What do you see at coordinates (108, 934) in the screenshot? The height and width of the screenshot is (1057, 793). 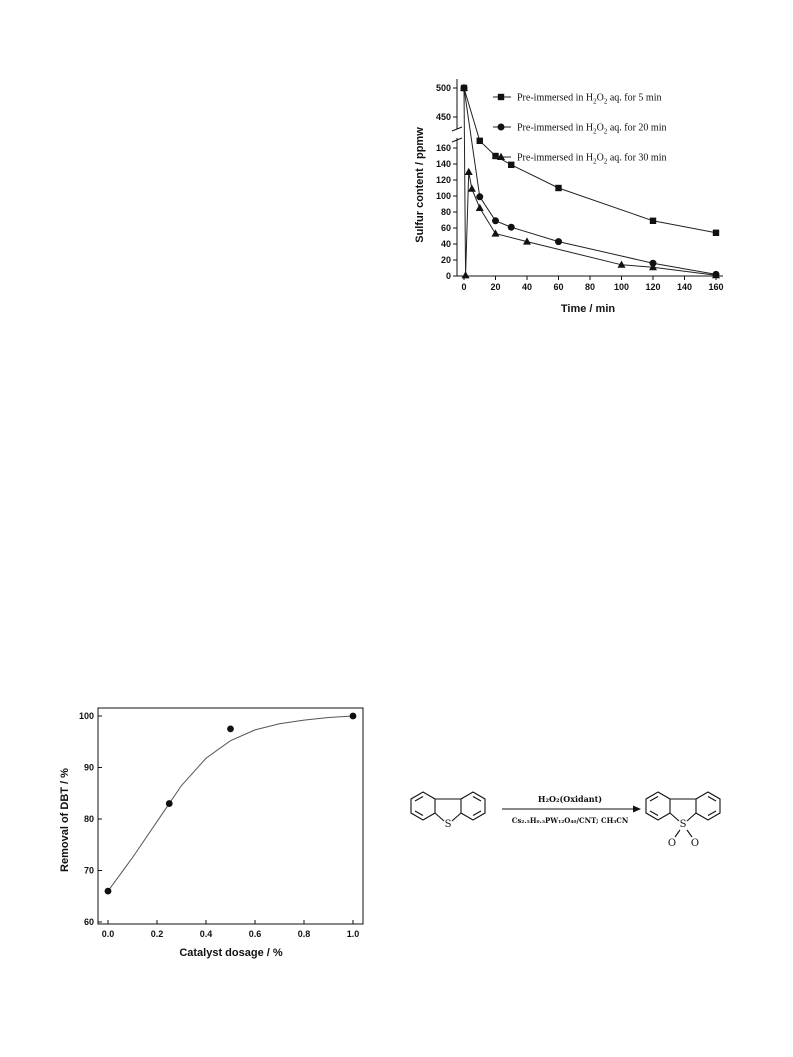 I see `chart2-x-tick-label: 0.0` at bounding box center [108, 934].